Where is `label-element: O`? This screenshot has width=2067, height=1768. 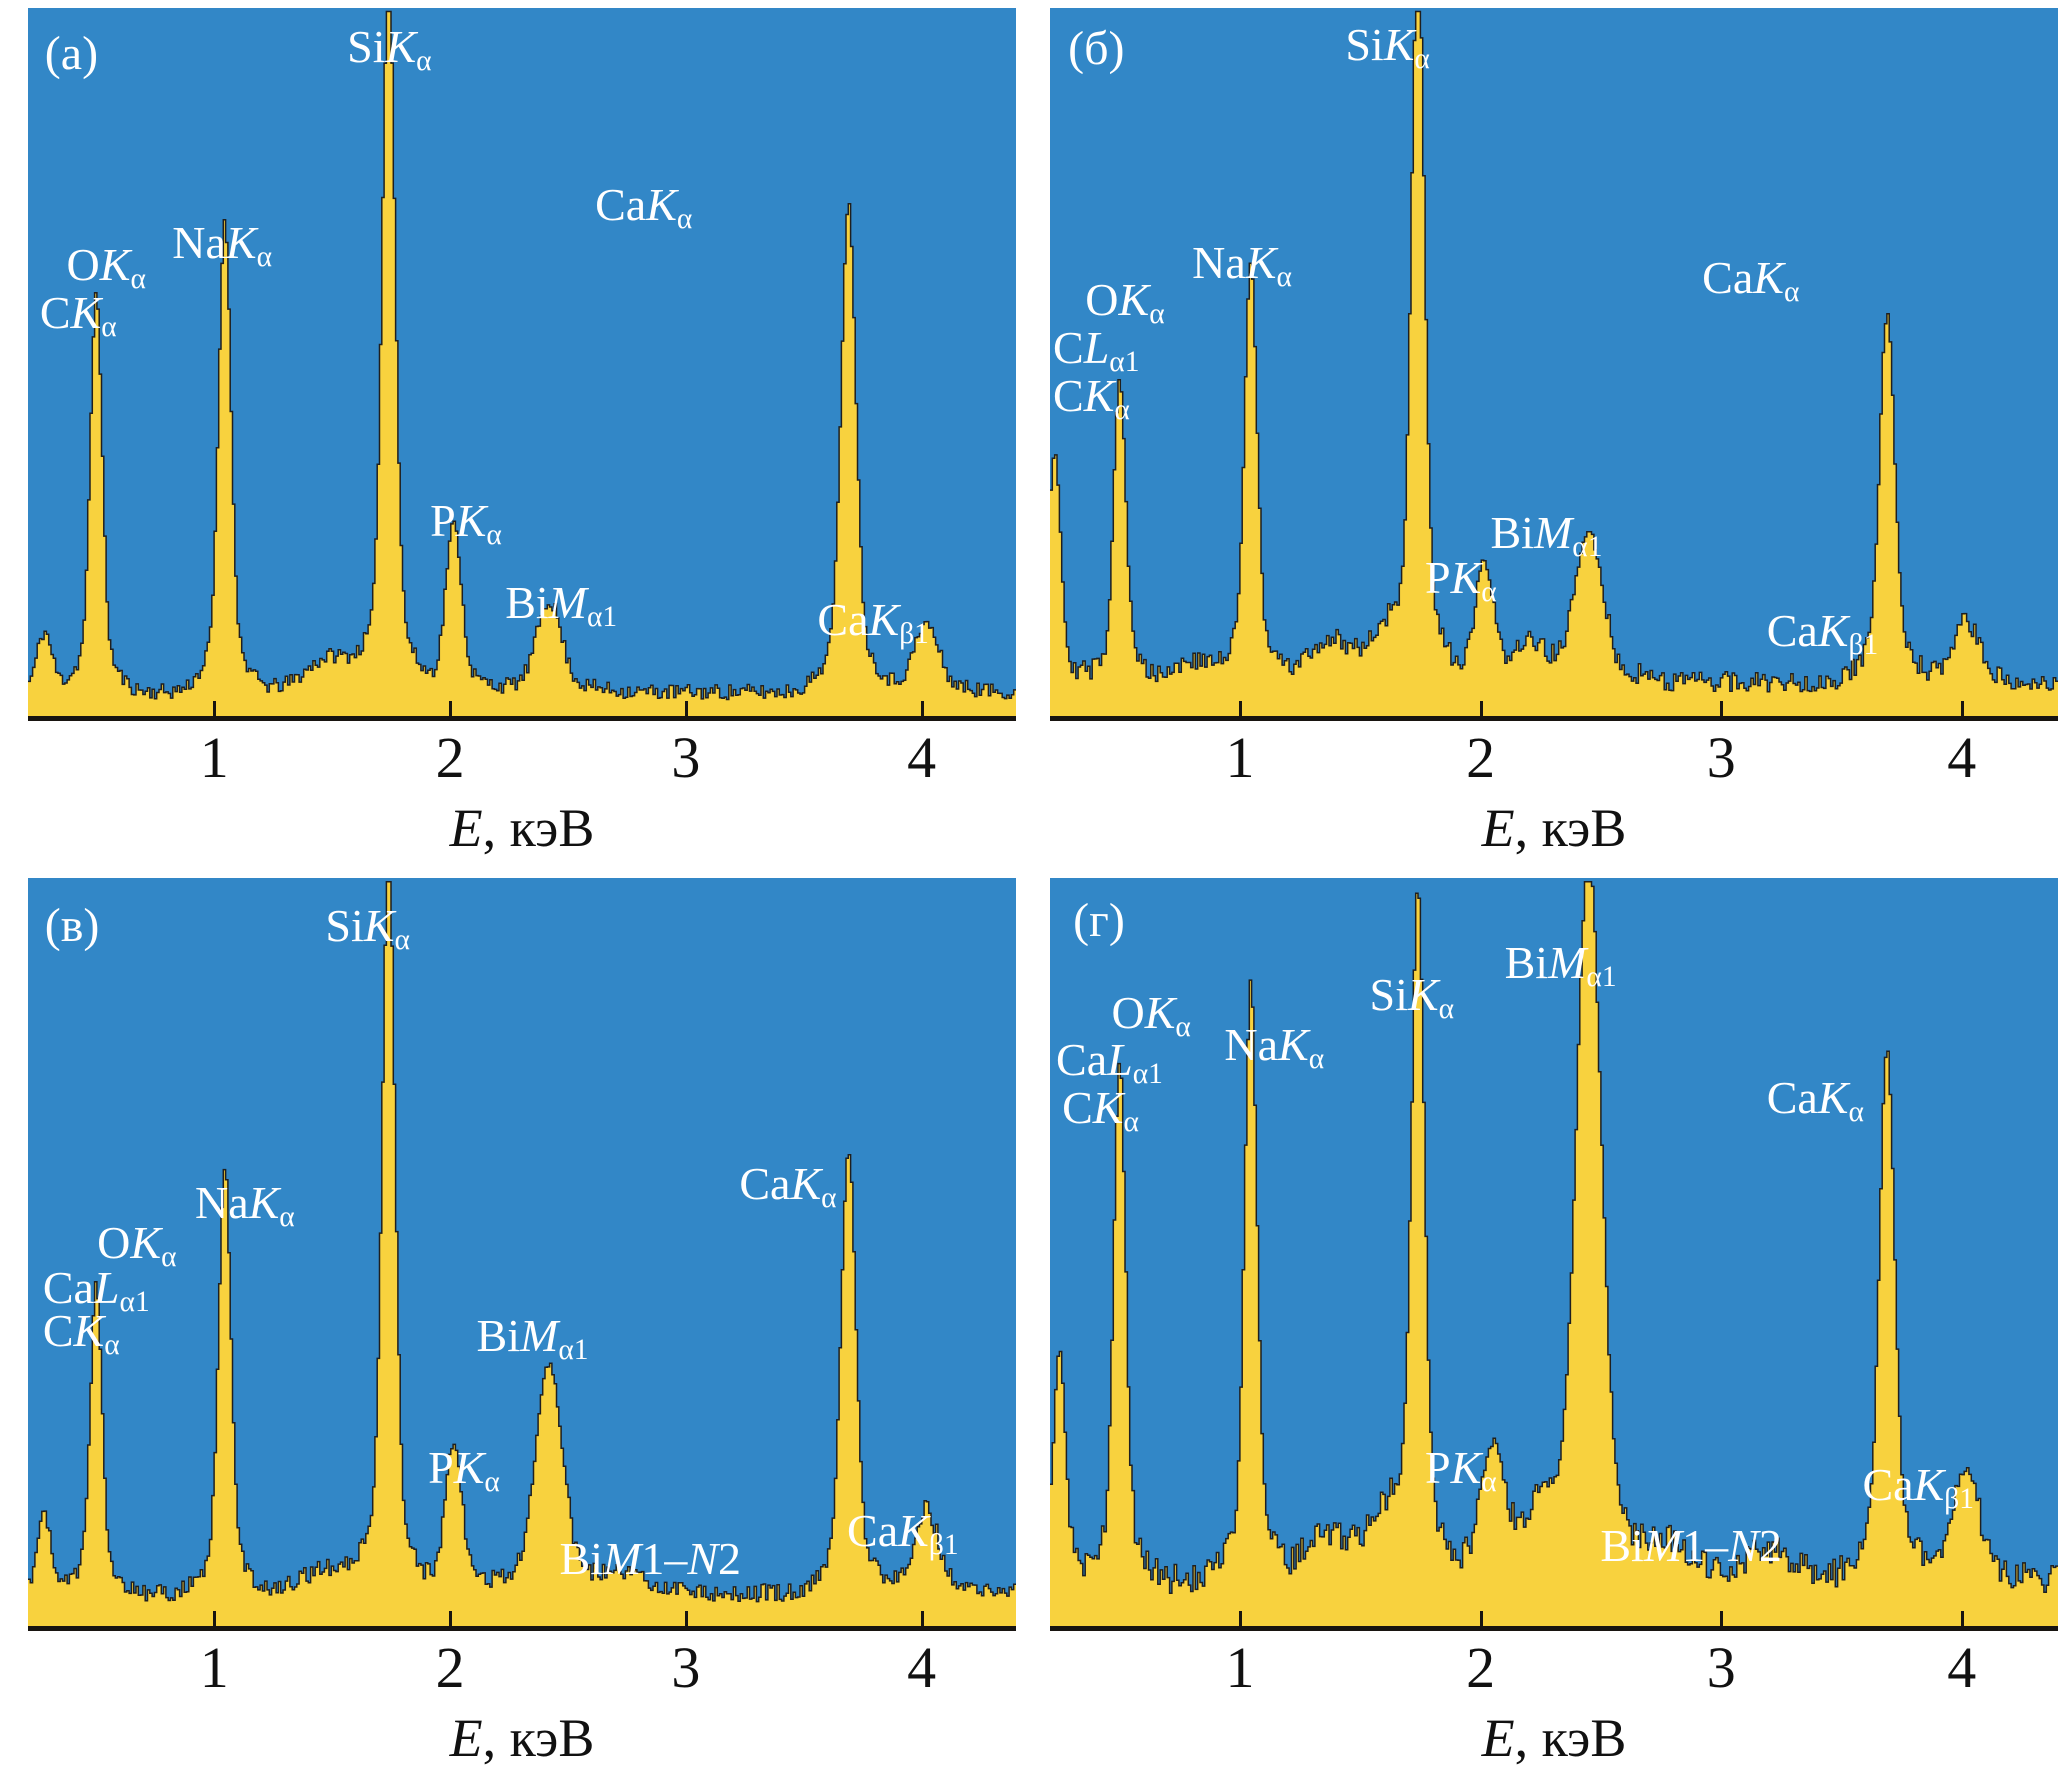
label-element: O is located at coordinates (83, 264).